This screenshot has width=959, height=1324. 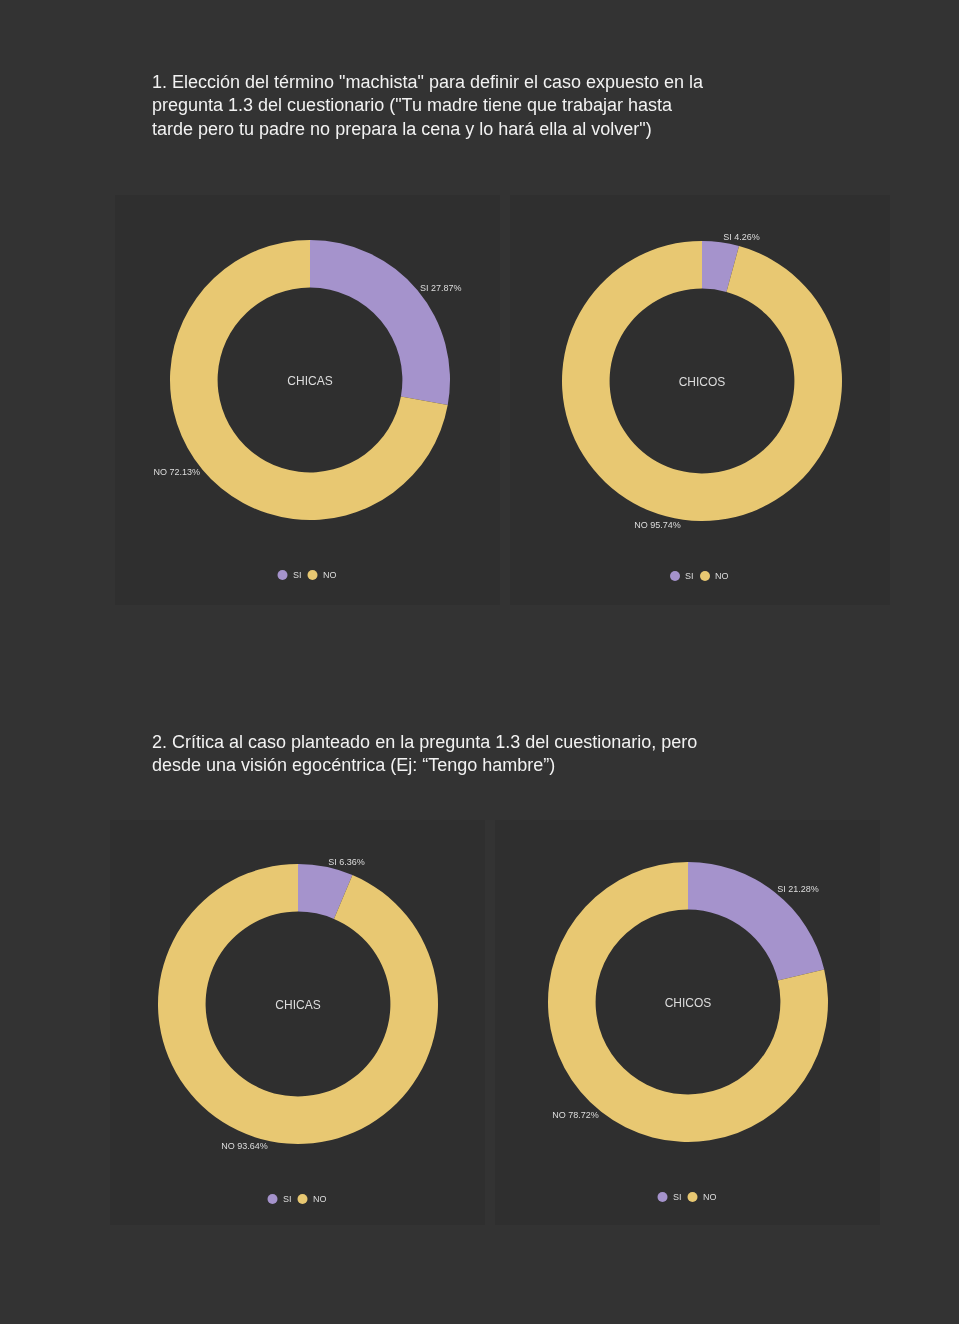 What do you see at coordinates (428, 105) in the screenshot?
I see `text: 1. Elección del término "machista" para definir el caso expuesto en la pregunta 1.3 del cuestionario ("Tu madre tiene que trabajar hasta tarde pero tu padre no prepara la cena y lo hará ella al volver")` at bounding box center [428, 105].